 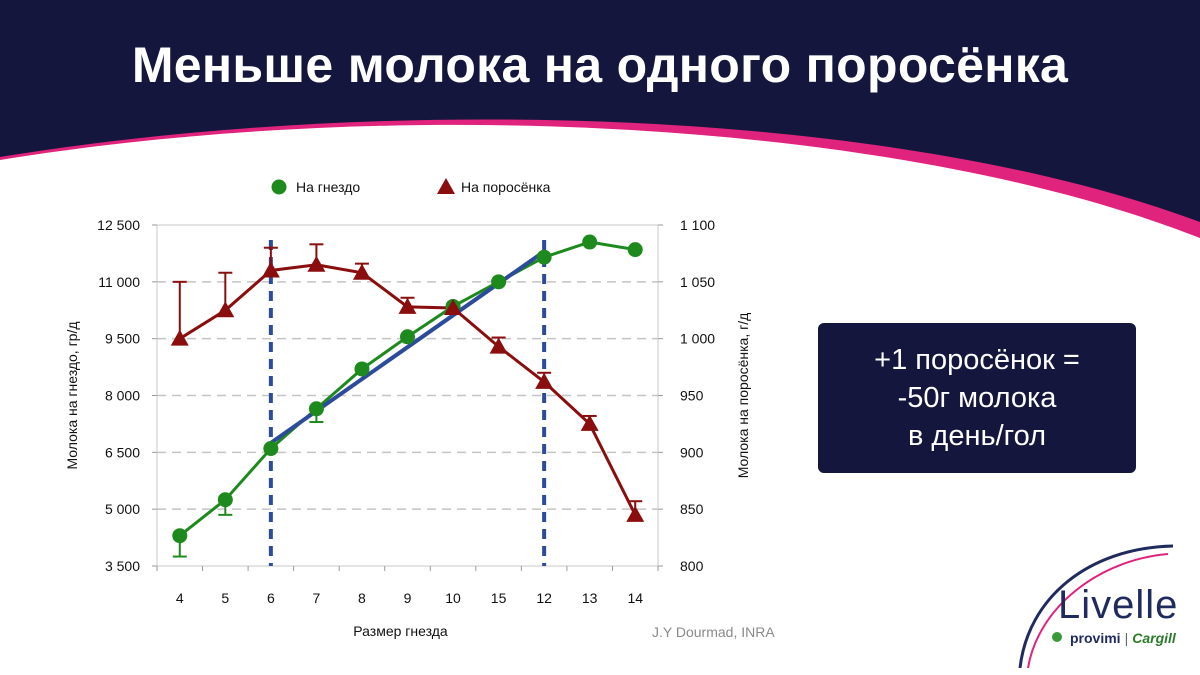 I want to click on x-tick-label: 9, so click(x=408, y=598).